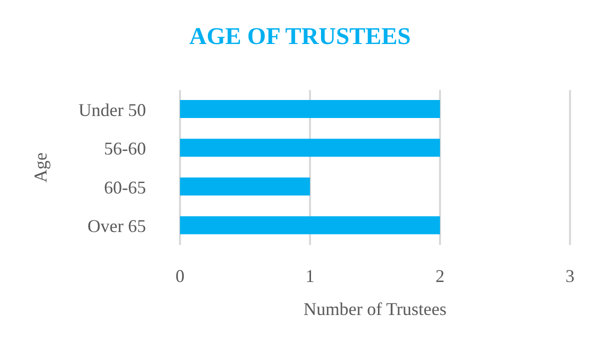 Image resolution: width=600 pixels, height=350 pixels. What do you see at coordinates (180, 276) in the screenshot?
I see `x-tick-label: 0` at bounding box center [180, 276].